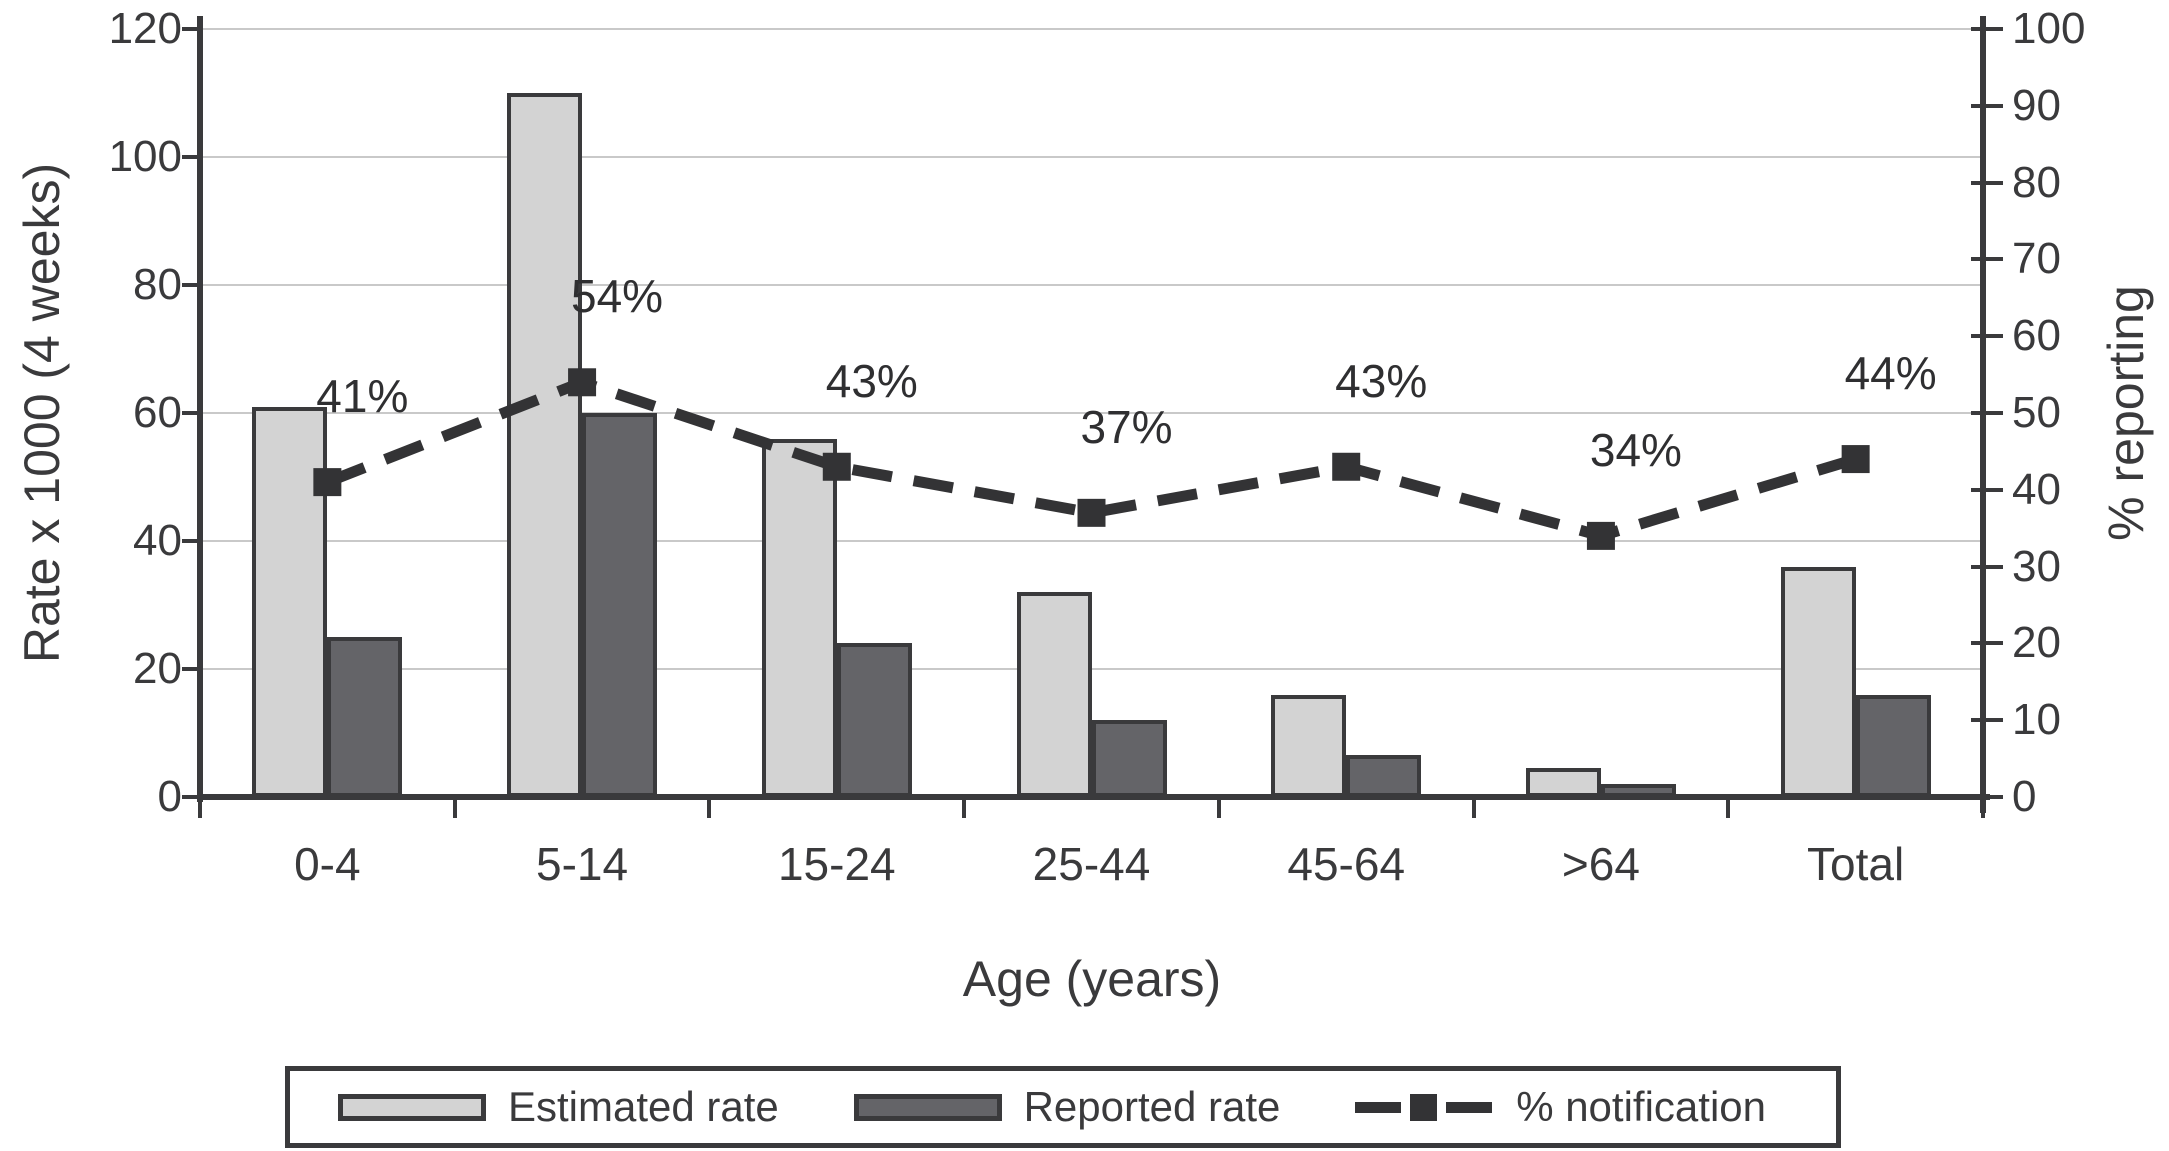 Image resolution: width=2169 pixels, height=1151 pixels. Describe the element at coordinates (327, 864) in the screenshot. I see `x-axis-category-label: 0-4` at that location.